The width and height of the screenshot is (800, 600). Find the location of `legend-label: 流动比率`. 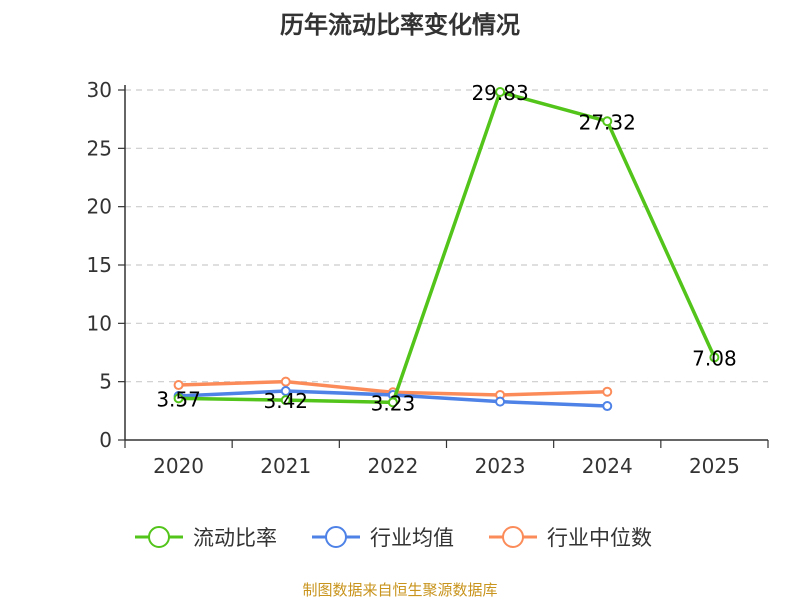

legend-label: 流动比率 is located at coordinates (235, 538).